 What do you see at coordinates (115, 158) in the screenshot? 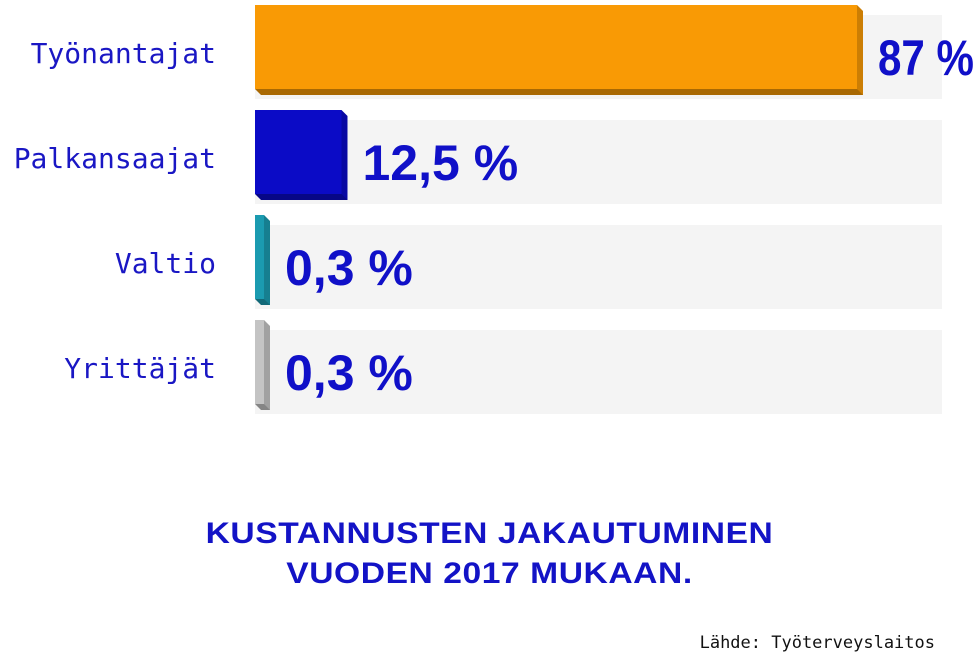
I see `category-label: Palkansaajat` at bounding box center [115, 158].